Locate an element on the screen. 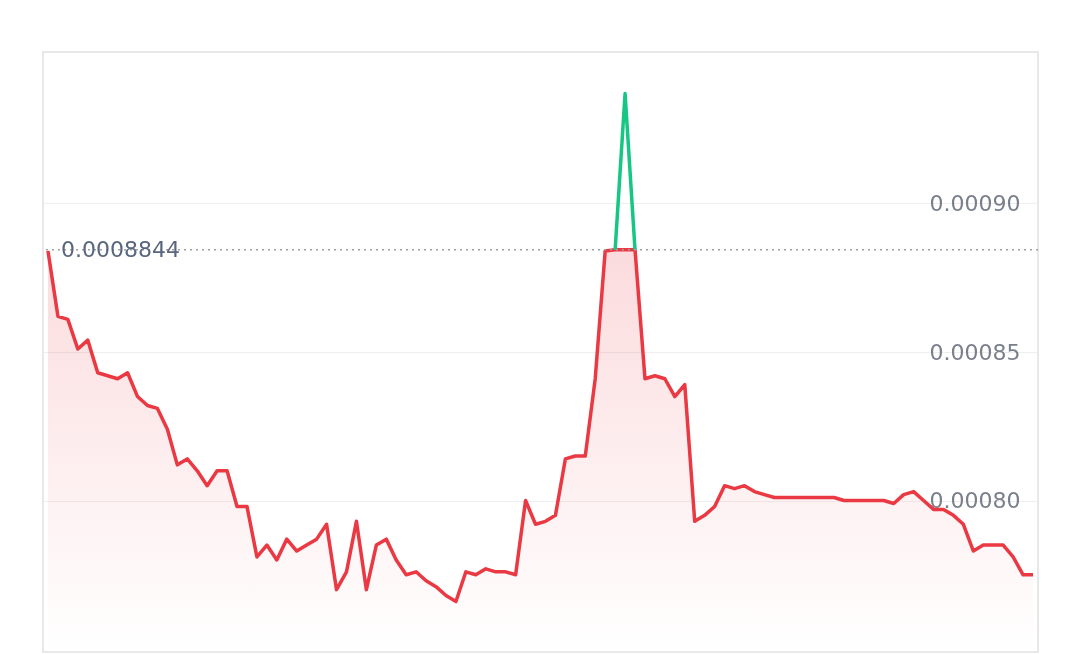  y-tick-label: 0.00090 is located at coordinates (975, 203).